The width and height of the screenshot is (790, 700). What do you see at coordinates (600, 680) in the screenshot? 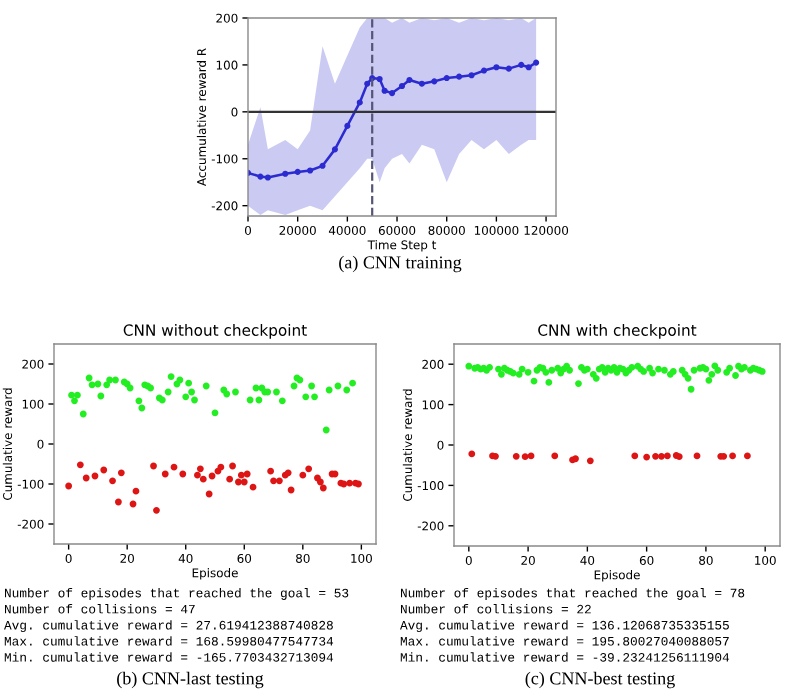
I see `text: (c) CNN-best testing` at bounding box center [600, 680].